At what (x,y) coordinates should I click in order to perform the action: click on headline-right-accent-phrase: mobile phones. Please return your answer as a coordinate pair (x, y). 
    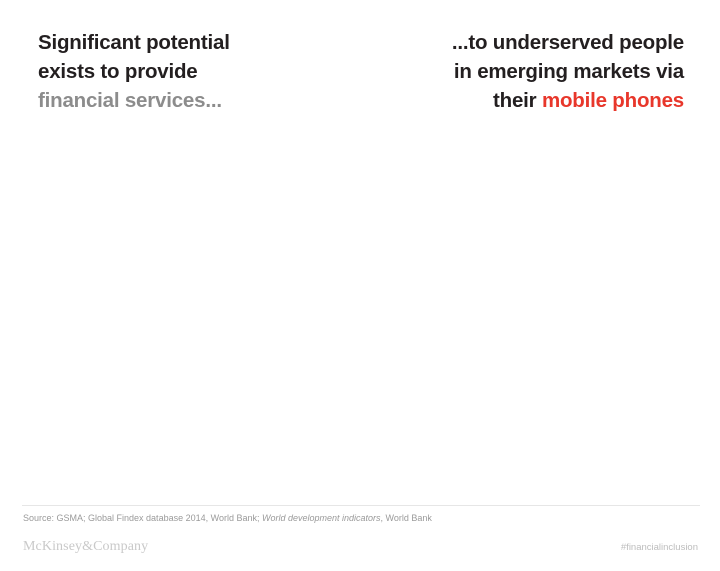
    Looking at the image, I should click on (612, 100).